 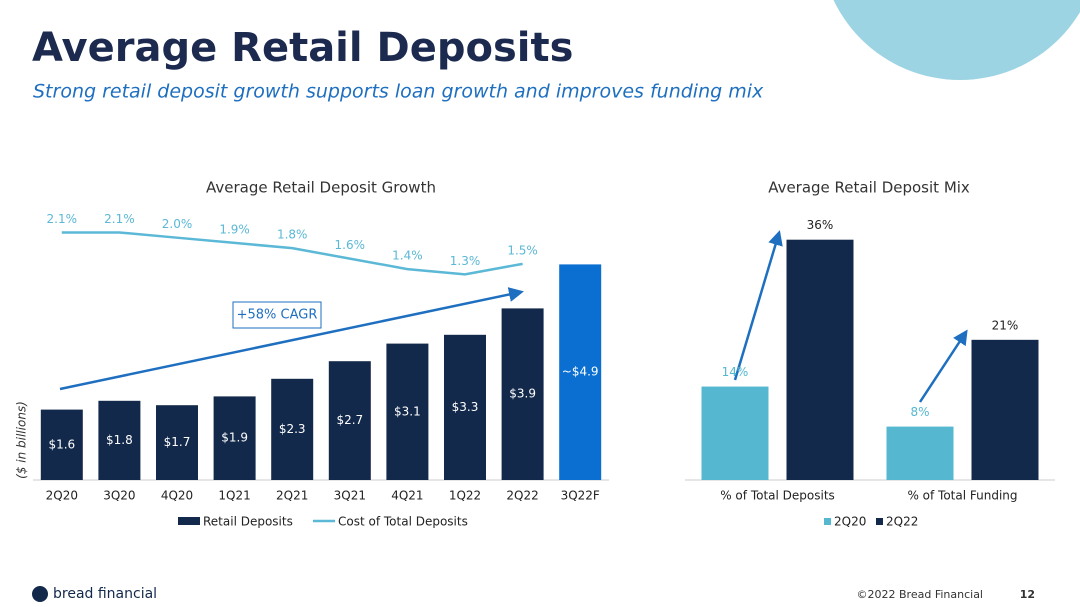 I want to click on slide-title: Average Retail Deposits, so click(x=302, y=48).